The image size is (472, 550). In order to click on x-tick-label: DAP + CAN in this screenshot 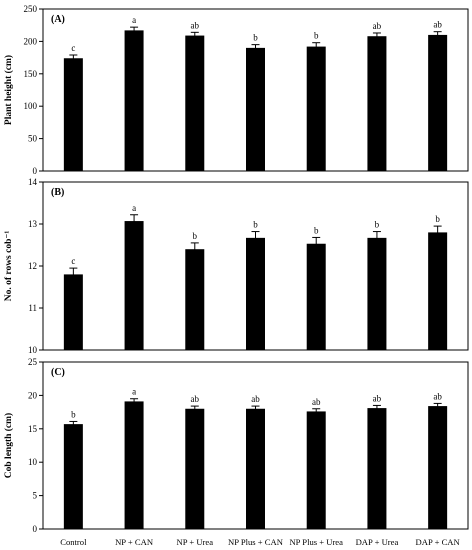, I will do `click(438, 542)`.